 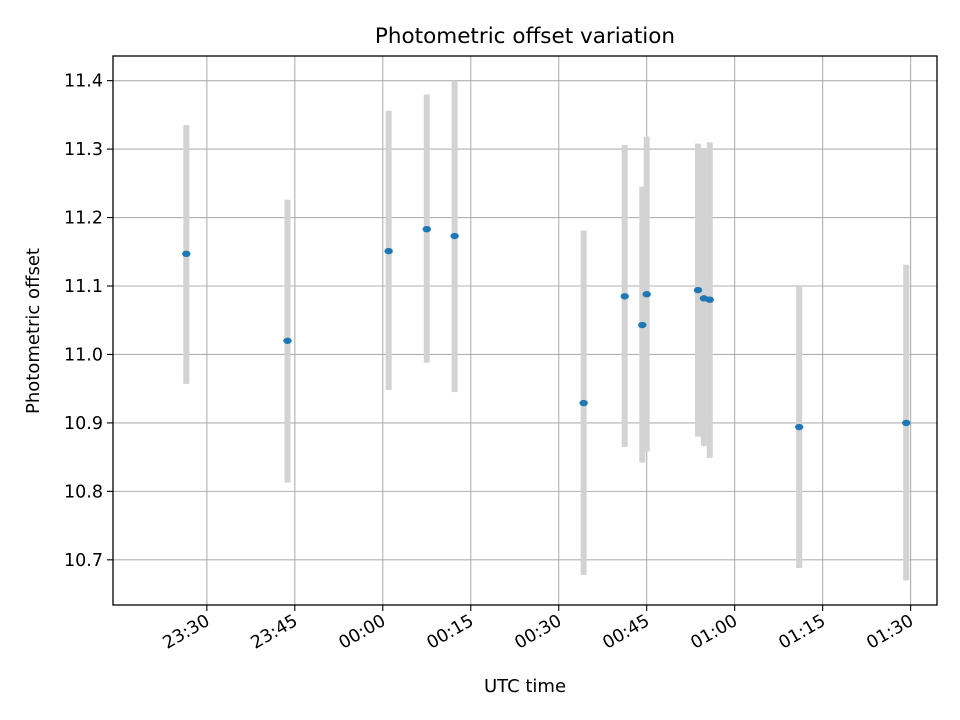 I want to click on y-tick-label: 11.2, so click(x=83, y=219).